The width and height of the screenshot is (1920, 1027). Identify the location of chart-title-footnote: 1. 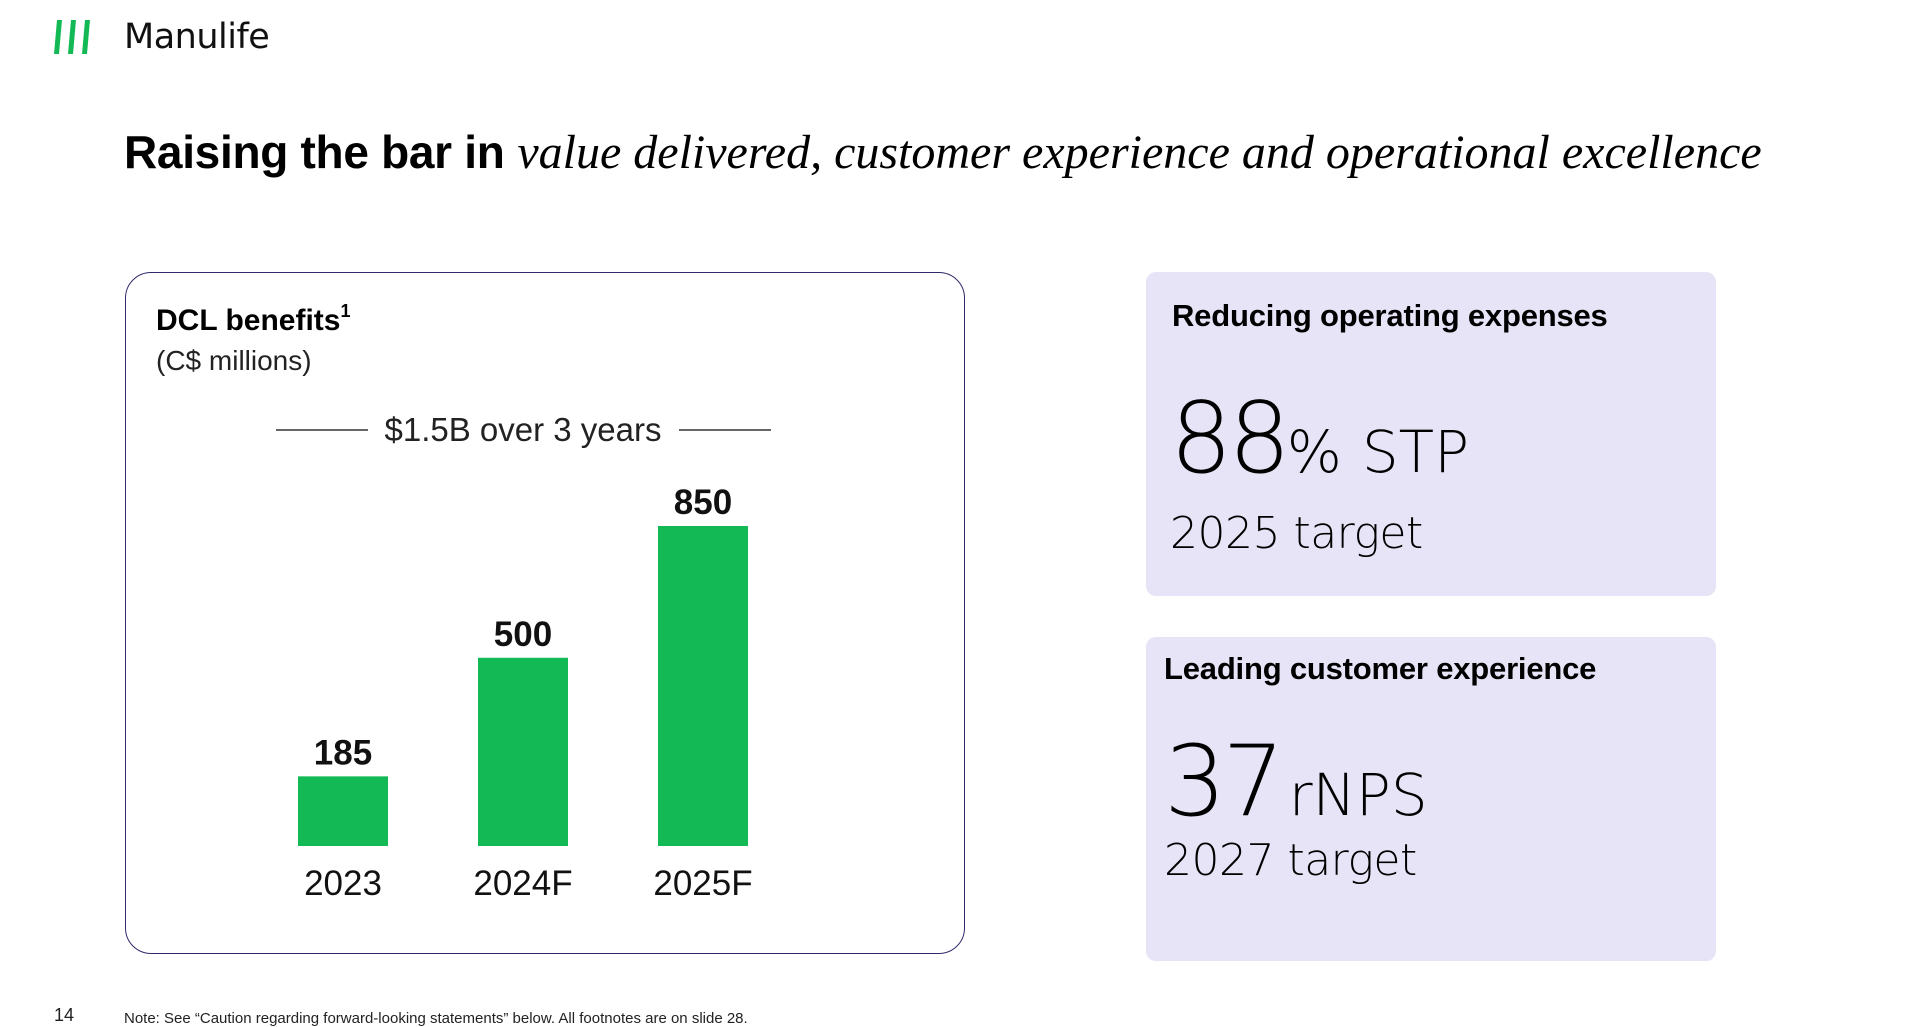
(345, 311).